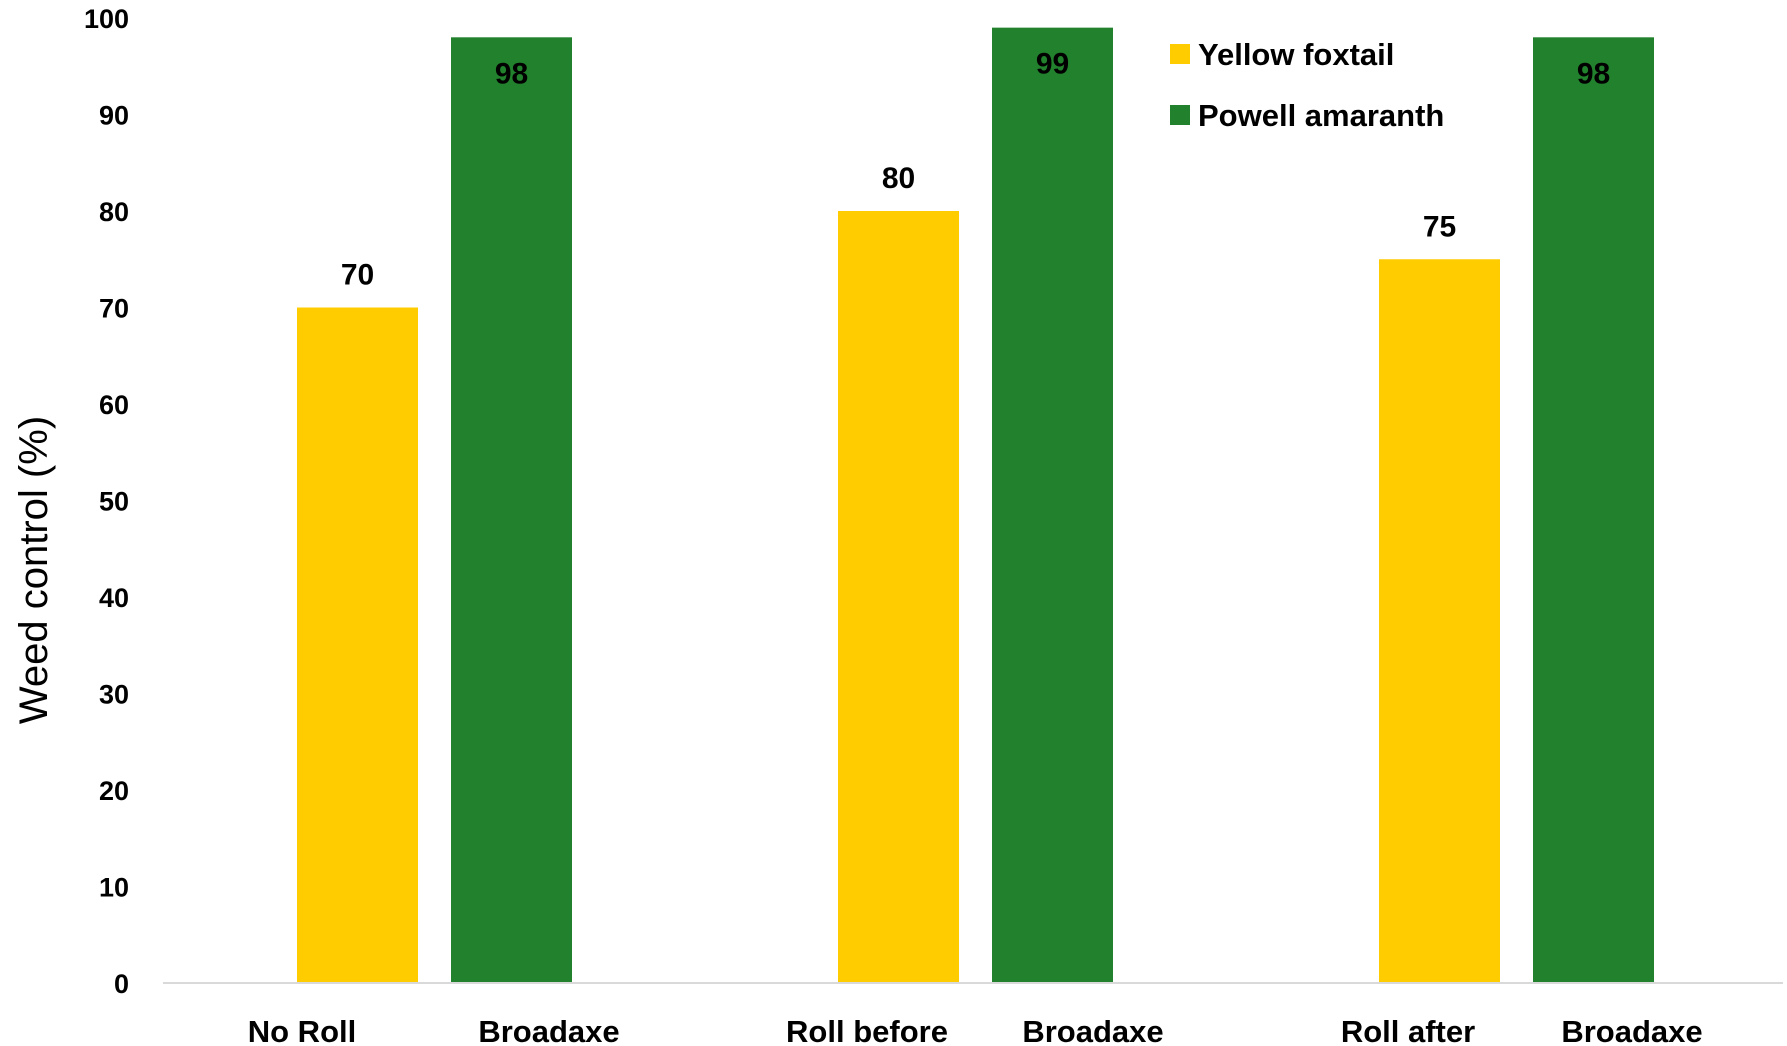 The height and width of the screenshot is (1046, 1787). Describe the element at coordinates (114, 791) in the screenshot. I see `y-tick-label: 20` at that location.